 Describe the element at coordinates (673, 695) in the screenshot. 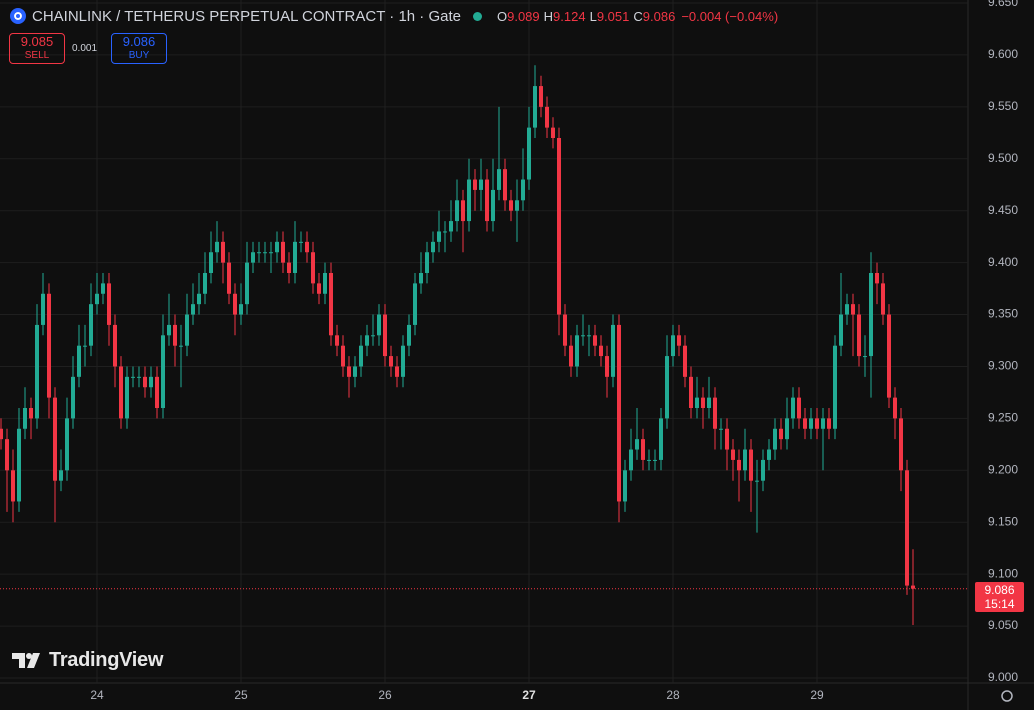

I see `x-tick-label: 28` at that location.